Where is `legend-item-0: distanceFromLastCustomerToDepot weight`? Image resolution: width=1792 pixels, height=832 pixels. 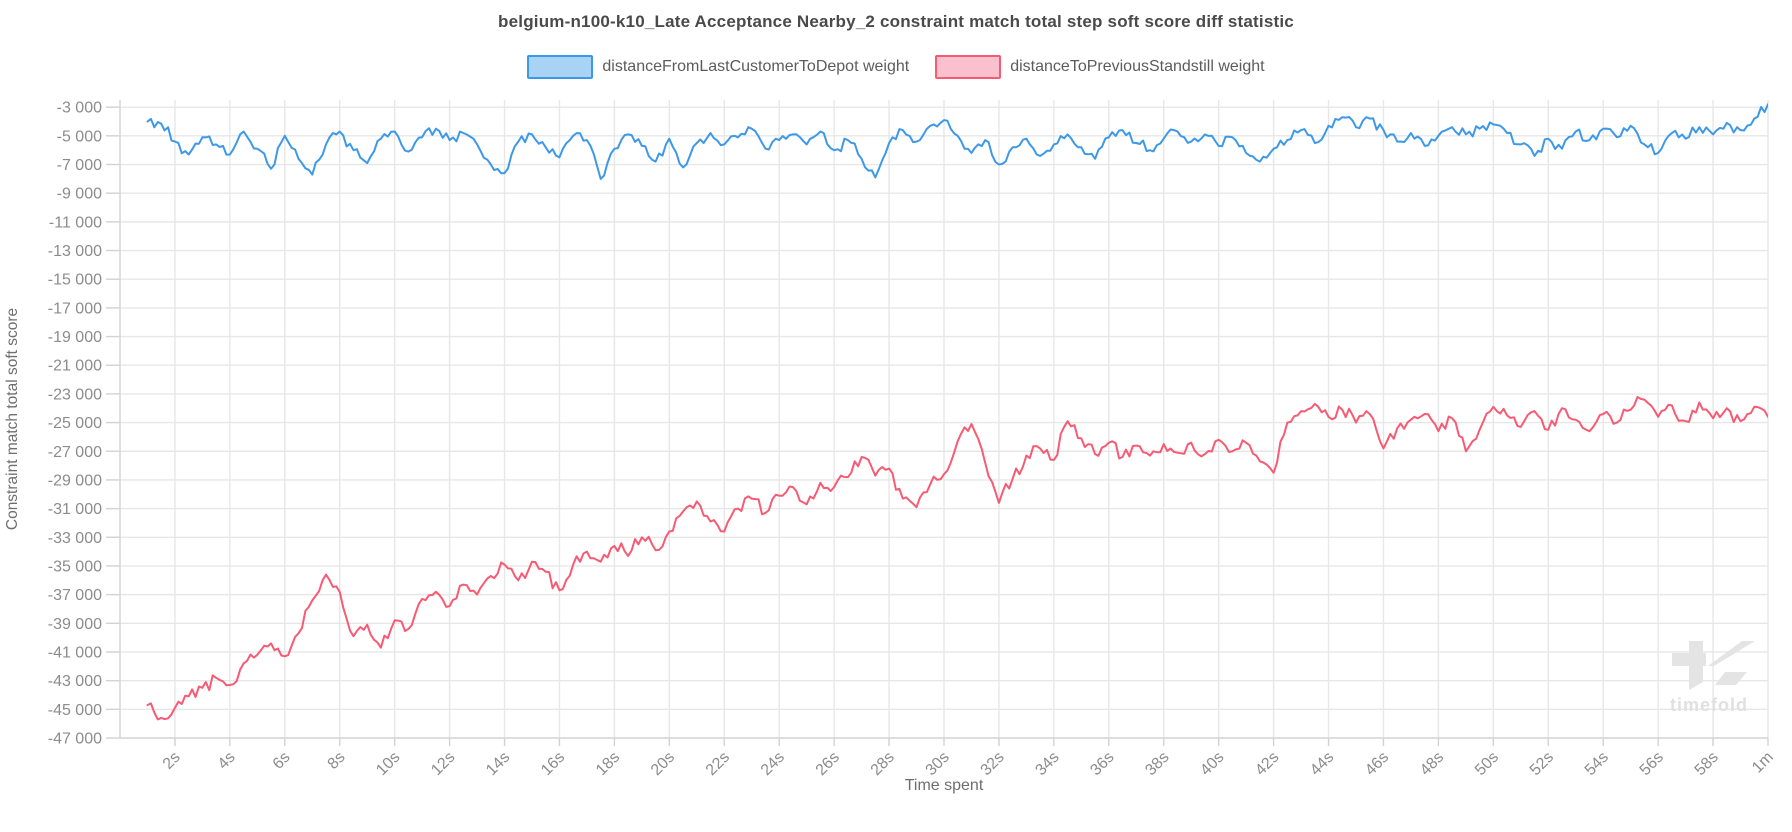 legend-item-0: distanceFromLastCustomerToDepot weight is located at coordinates (718, 67).